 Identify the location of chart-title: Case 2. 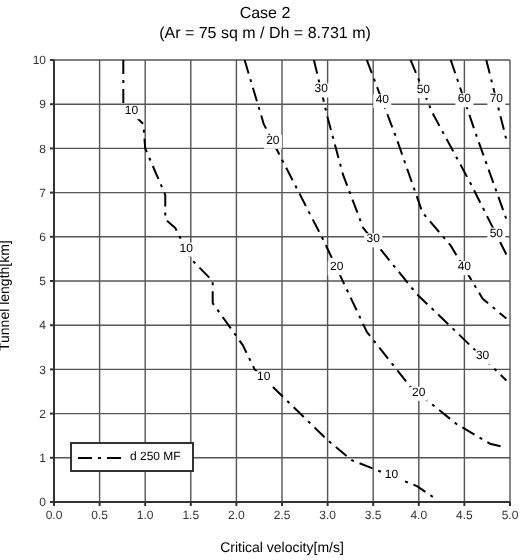
(265, 14).